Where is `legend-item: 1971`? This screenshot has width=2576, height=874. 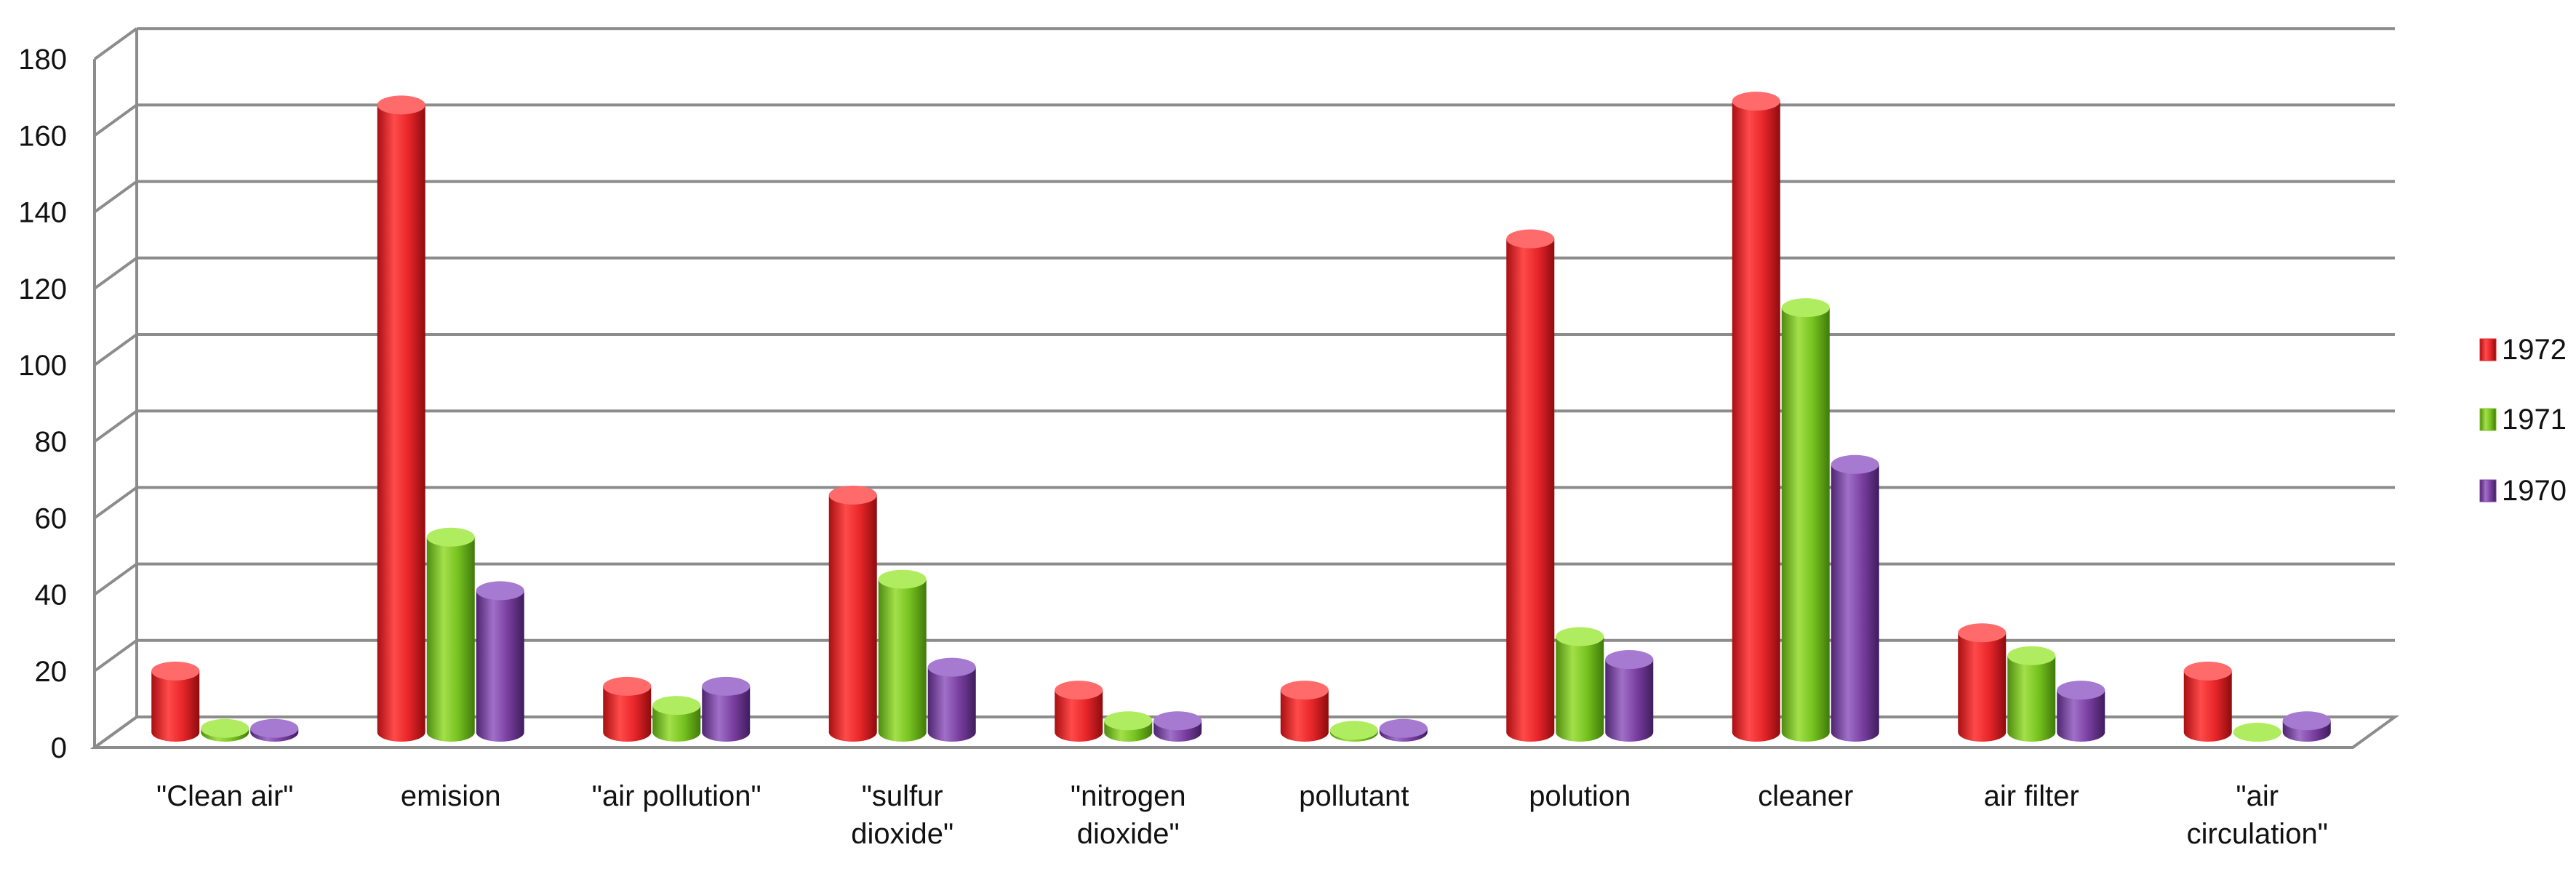 legend-item: 1971 is located at coordinates (2523, 420).